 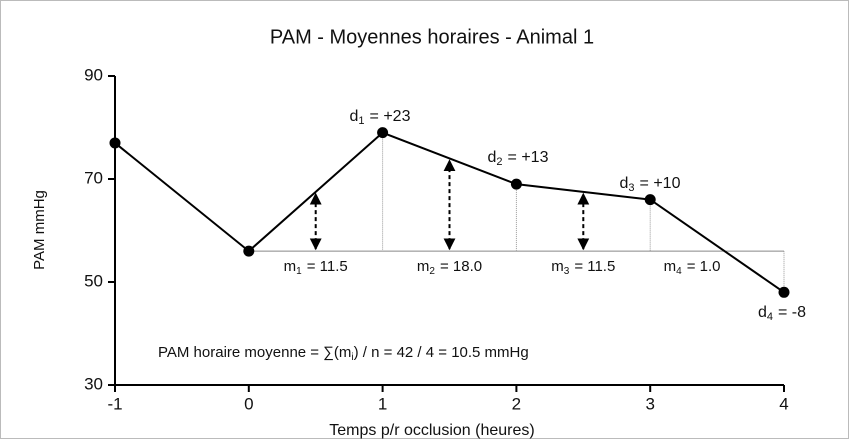 I want to click on mean-value-label: = 18.0, so click(x=461, y=266).